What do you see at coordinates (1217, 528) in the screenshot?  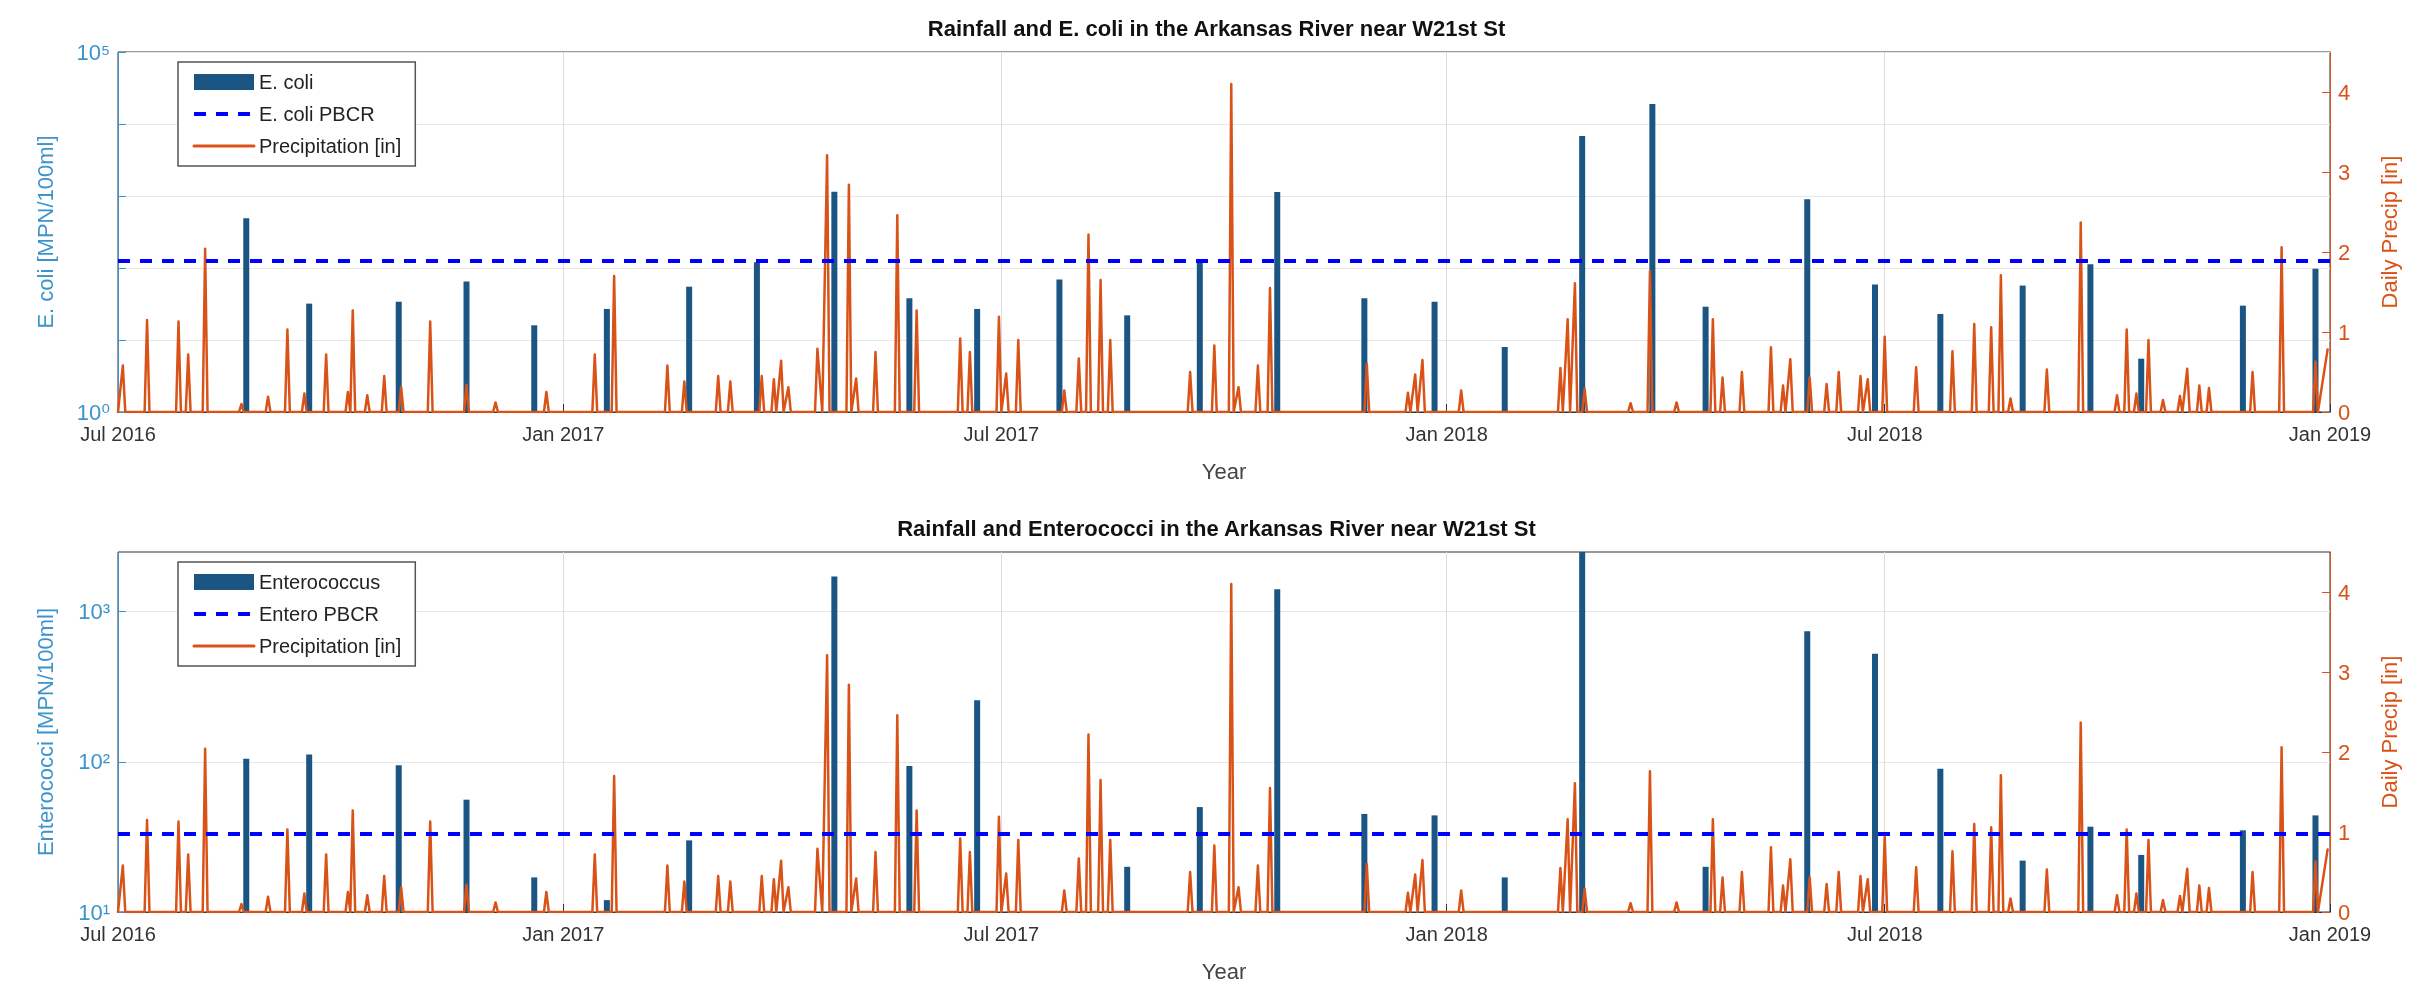 I see `chart-title: Rainfall and Enterococci in the Arkansas River near W21st St` at bounding box center [1217, 528].